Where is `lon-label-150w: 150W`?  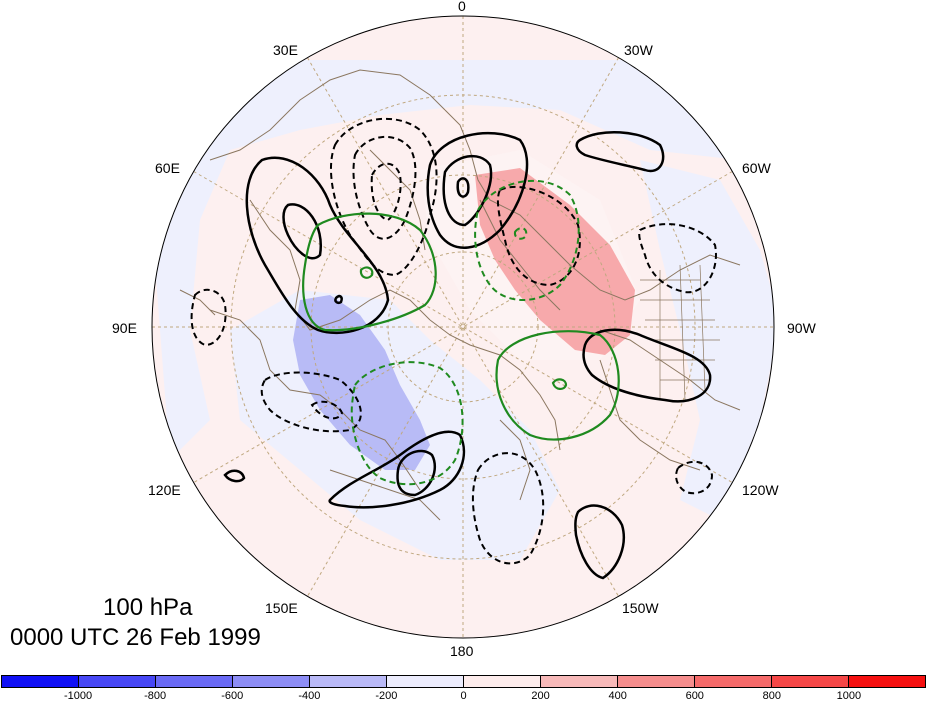 lon-label-150w: 150W is located at coordinates (640, 608).